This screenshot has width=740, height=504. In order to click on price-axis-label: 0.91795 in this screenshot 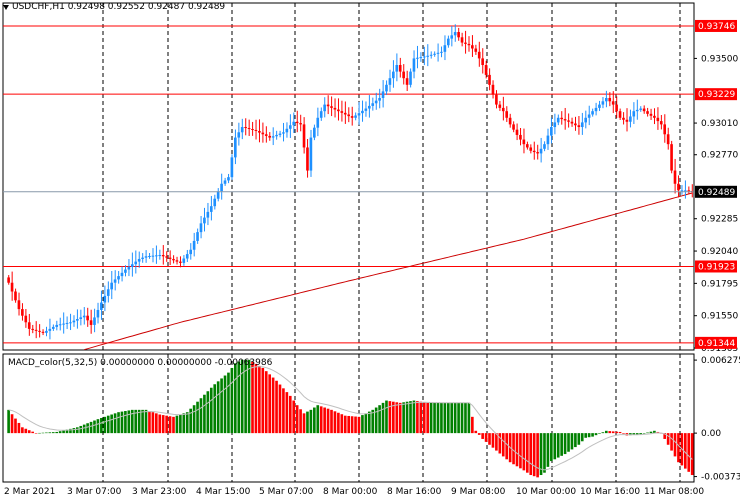, I will do `click(719, 284)`.